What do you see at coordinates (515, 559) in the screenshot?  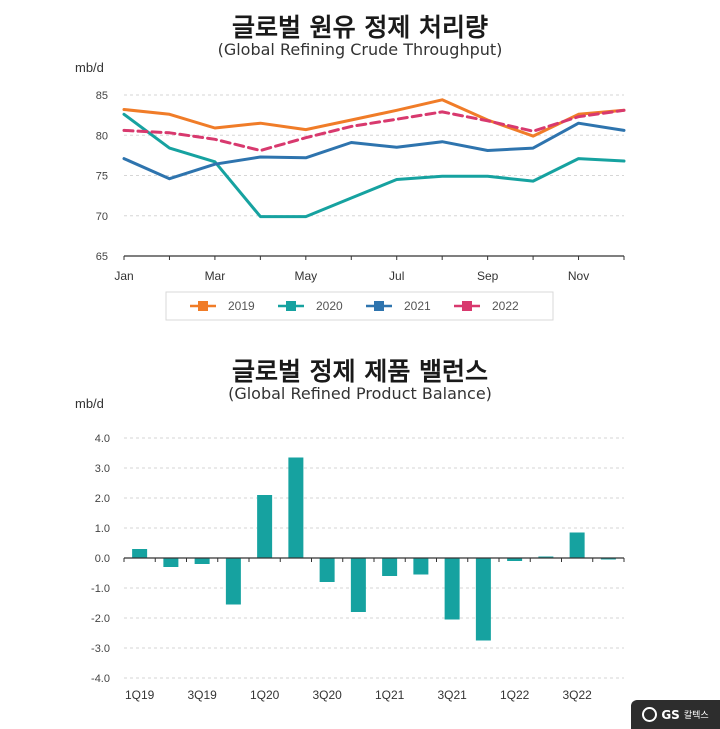 I see `bar-1Q22` at bounding box center [515, 559].